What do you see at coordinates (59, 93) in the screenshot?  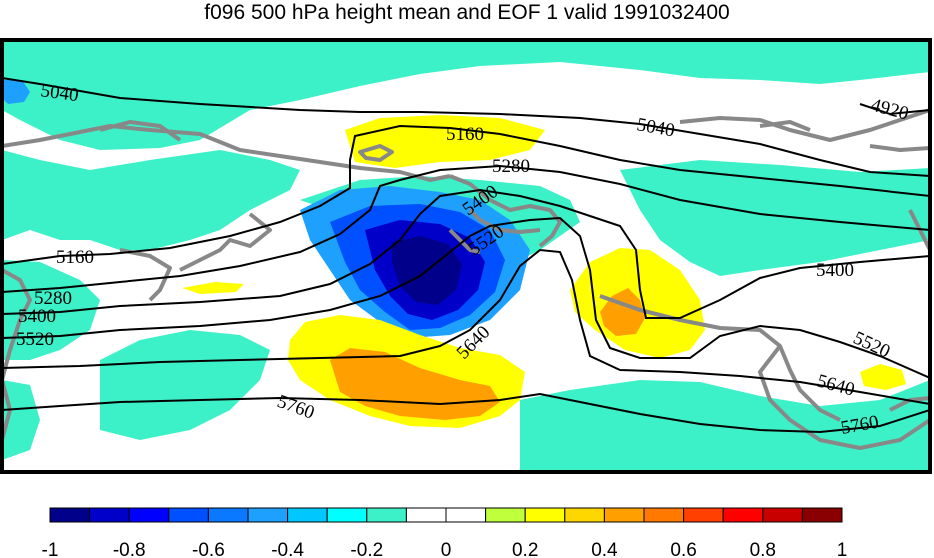 I see `label-5040-west: 5040` at bounding box center [59, 93].